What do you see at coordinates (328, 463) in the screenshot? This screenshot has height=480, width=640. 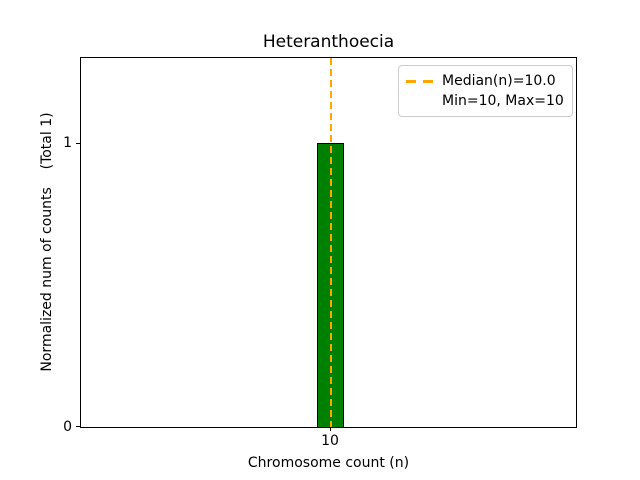 I see `x-axis-label: Chromosome count (n)` at bounding box center [328, 463].